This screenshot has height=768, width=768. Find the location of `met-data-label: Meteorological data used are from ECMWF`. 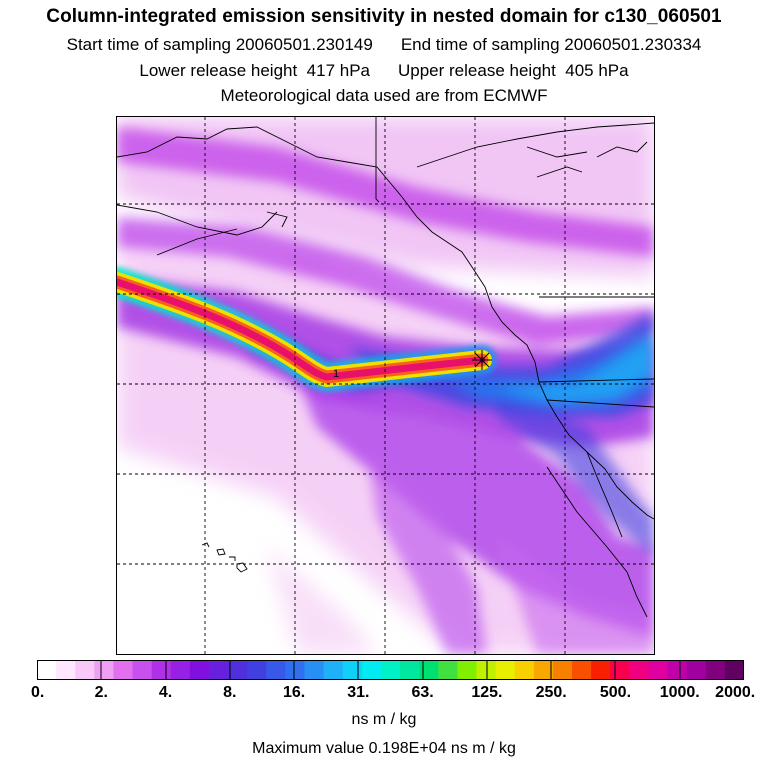

met-data-label: Meteorological data used are from ECMWF is located at coordinates (384, 95).